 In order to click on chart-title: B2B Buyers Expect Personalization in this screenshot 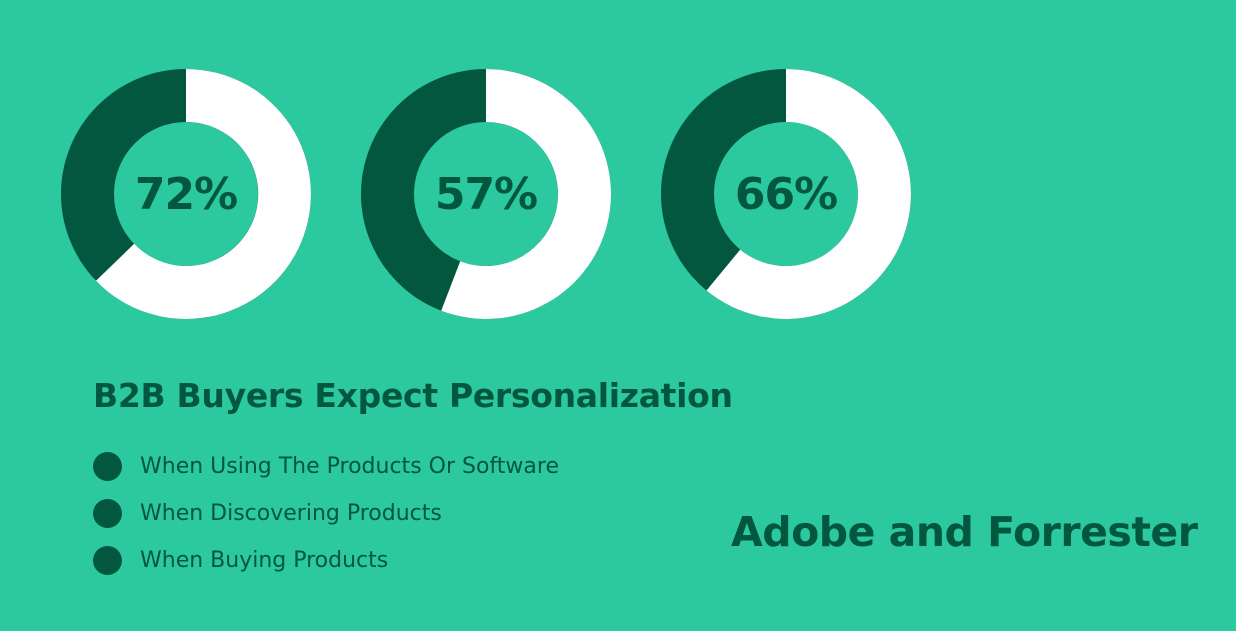, I will do `click(413, 395)`.